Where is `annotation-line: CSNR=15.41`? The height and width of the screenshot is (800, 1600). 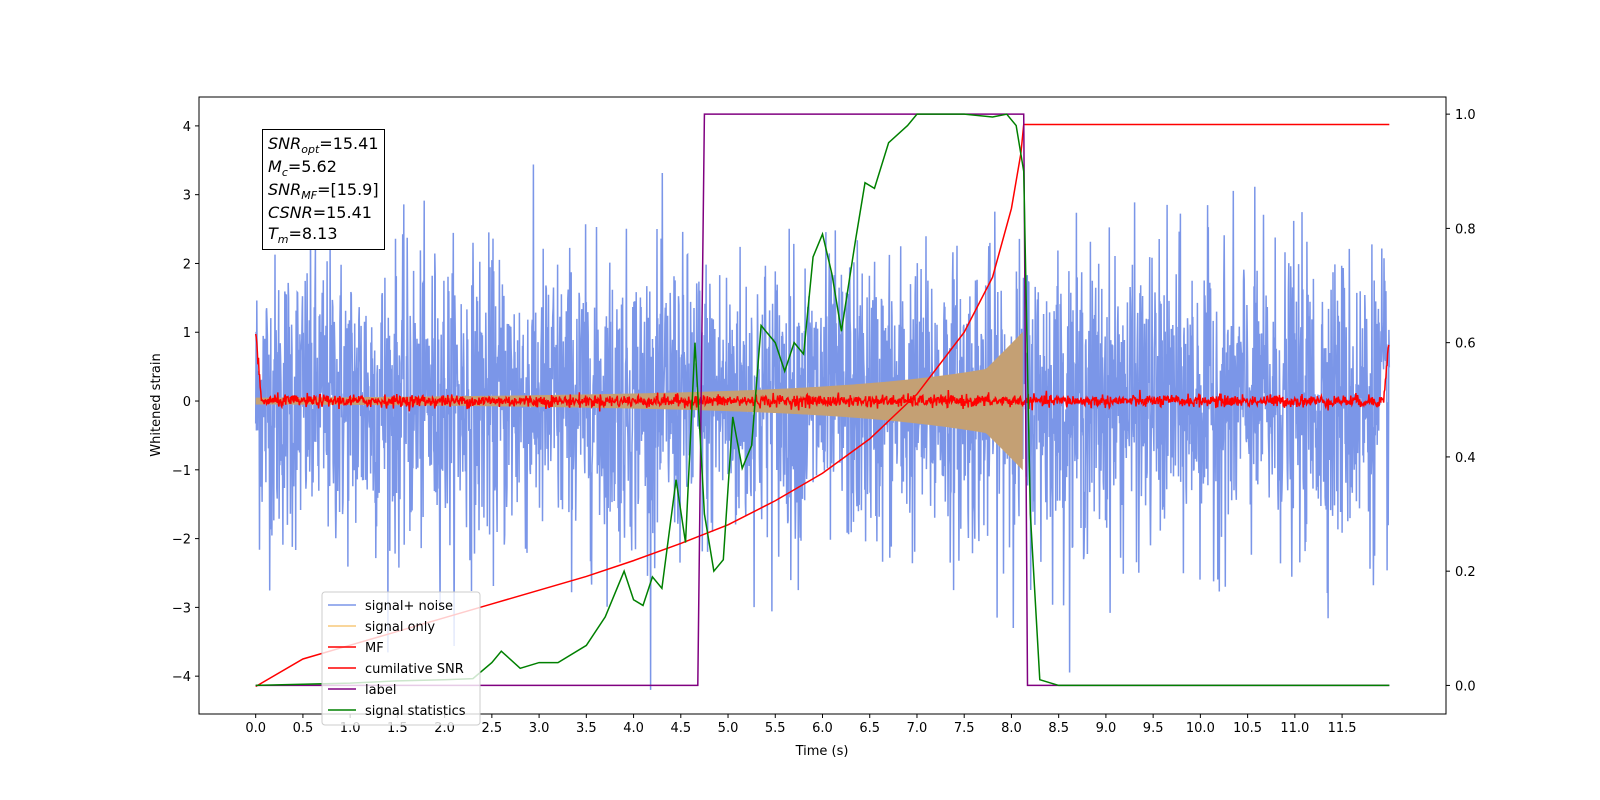 annotation-line: CSNR=15.41 is located at coordinates (323, 212).